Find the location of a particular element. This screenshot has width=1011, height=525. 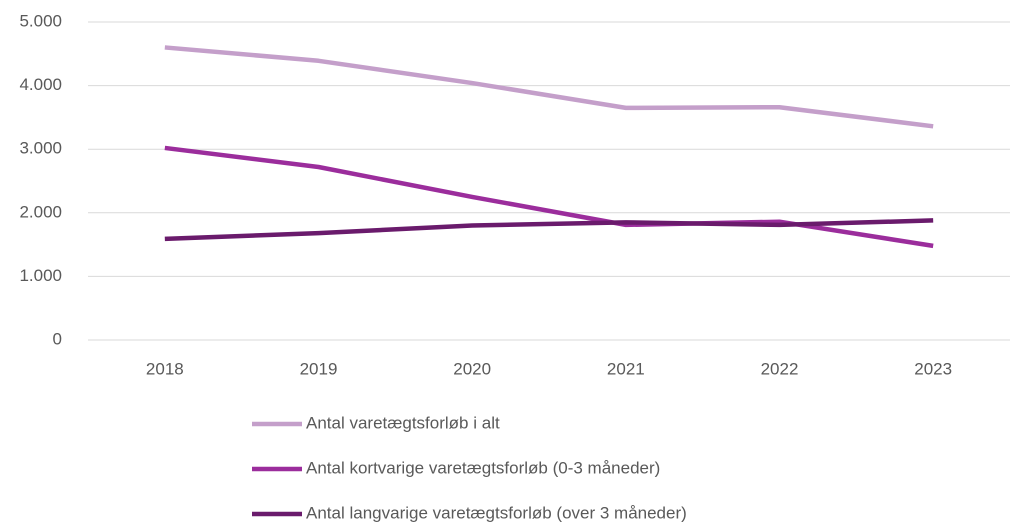

x-tick-label: 2019 is located at coordinates (319, 368).